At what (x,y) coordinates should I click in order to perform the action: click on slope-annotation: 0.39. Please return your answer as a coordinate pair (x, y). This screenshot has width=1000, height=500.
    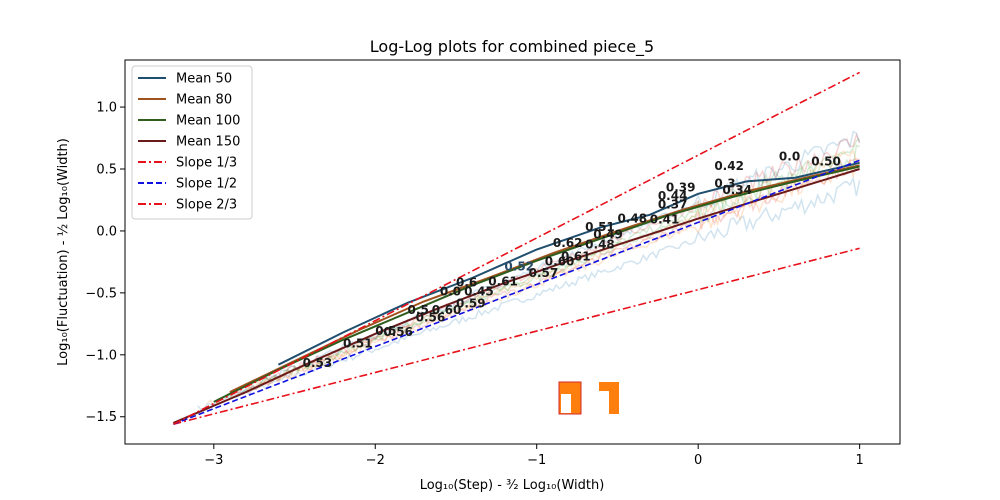
    Looking at the image, I should click on (681, 187).